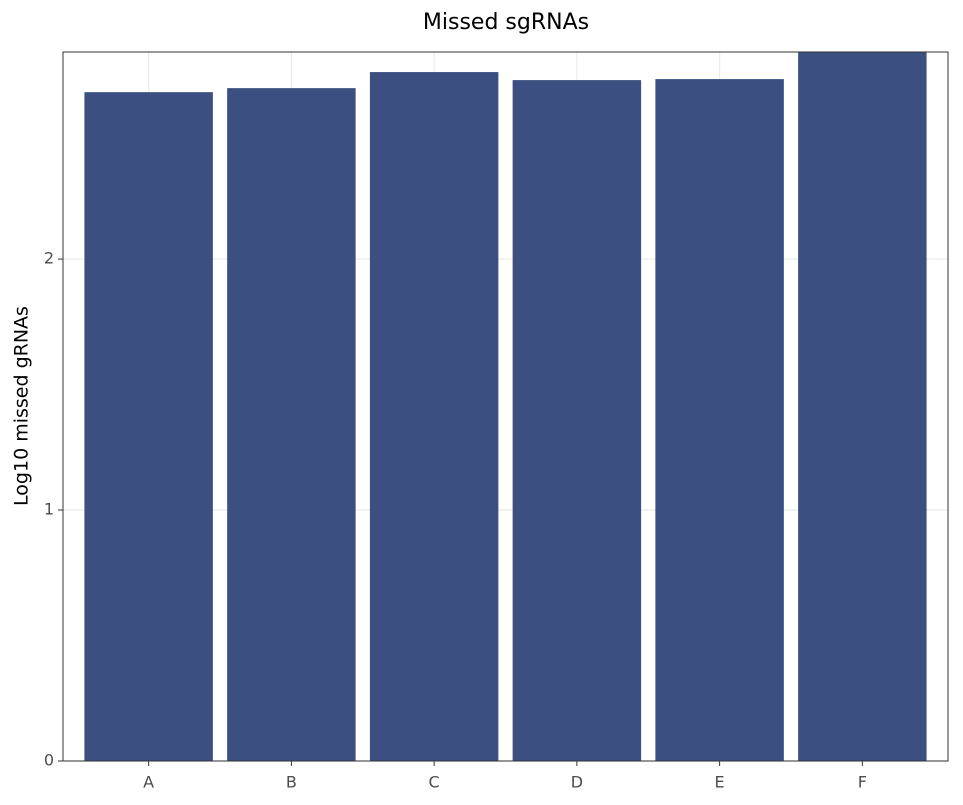 Image resolution: width=963 pixels, height=805 pixels. I want to click on y-axis-label: Log10 missed gRNAs, so click(22, 406).